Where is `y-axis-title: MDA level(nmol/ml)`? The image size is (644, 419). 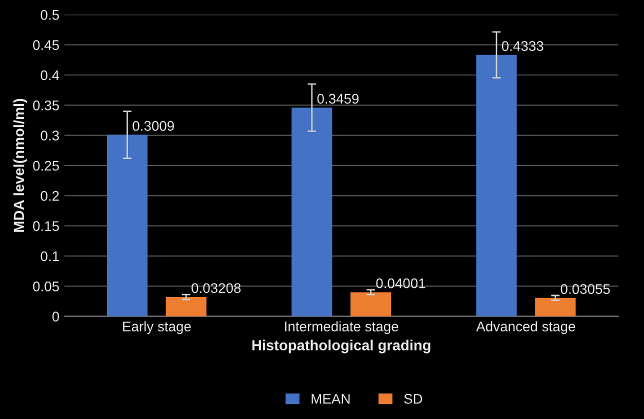 y-axis-title: MDA level(nmol/ml) is located at coordinates (20, 165).